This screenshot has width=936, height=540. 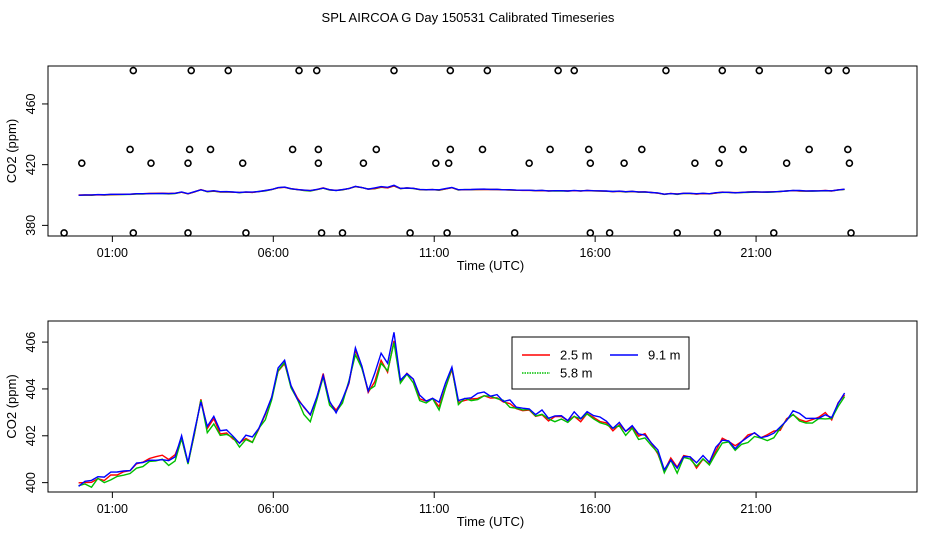 I want to click on legend: 2.5 m 9.1 m 5.8 m, so click(x=600, y=363).